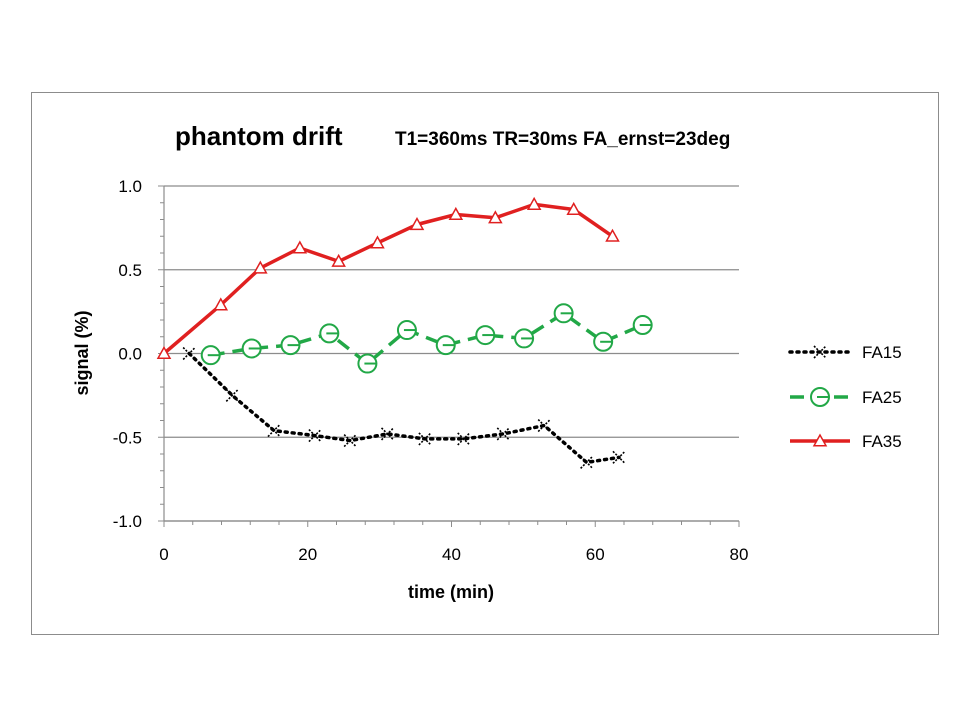 This screenshot has width=960, height=720. Describe the element at coordinates (882, 352) in the screenshot. I see `legend-label-fa15: FA15` at that location.